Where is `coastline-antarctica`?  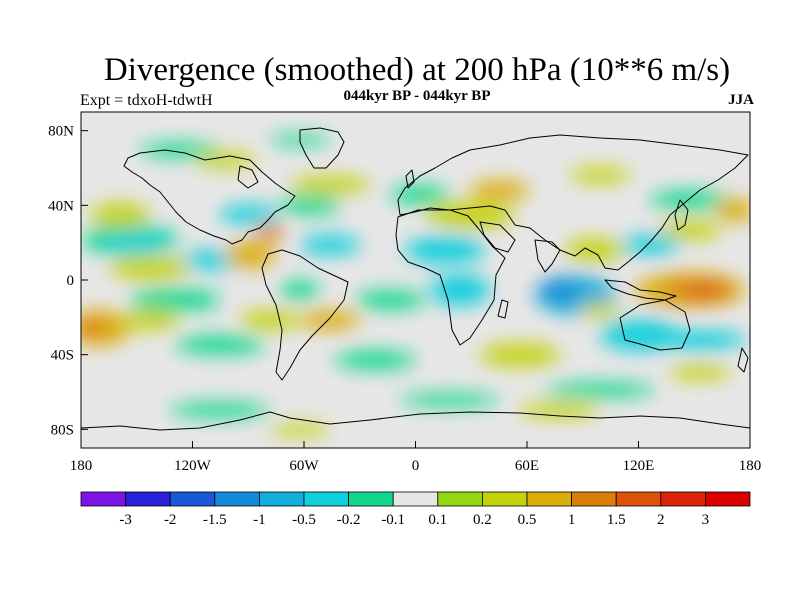 coastline-antarctica is located at coordinates (415, 421).